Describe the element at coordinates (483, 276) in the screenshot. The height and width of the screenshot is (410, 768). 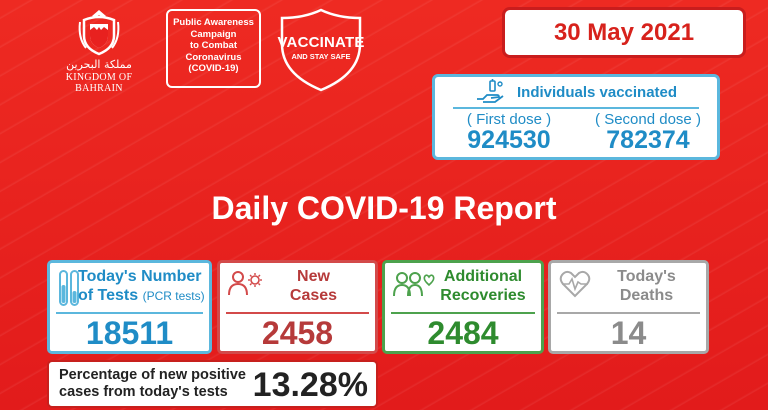
I see `recoveries-label-line-1: Additional` at that location.